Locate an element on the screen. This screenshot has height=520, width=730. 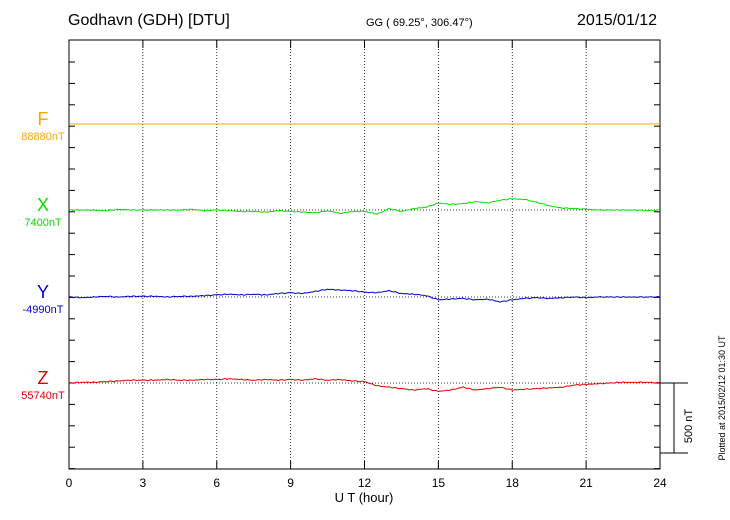
scale-bar-label: 500 nT is located at coordinates (689, 426).